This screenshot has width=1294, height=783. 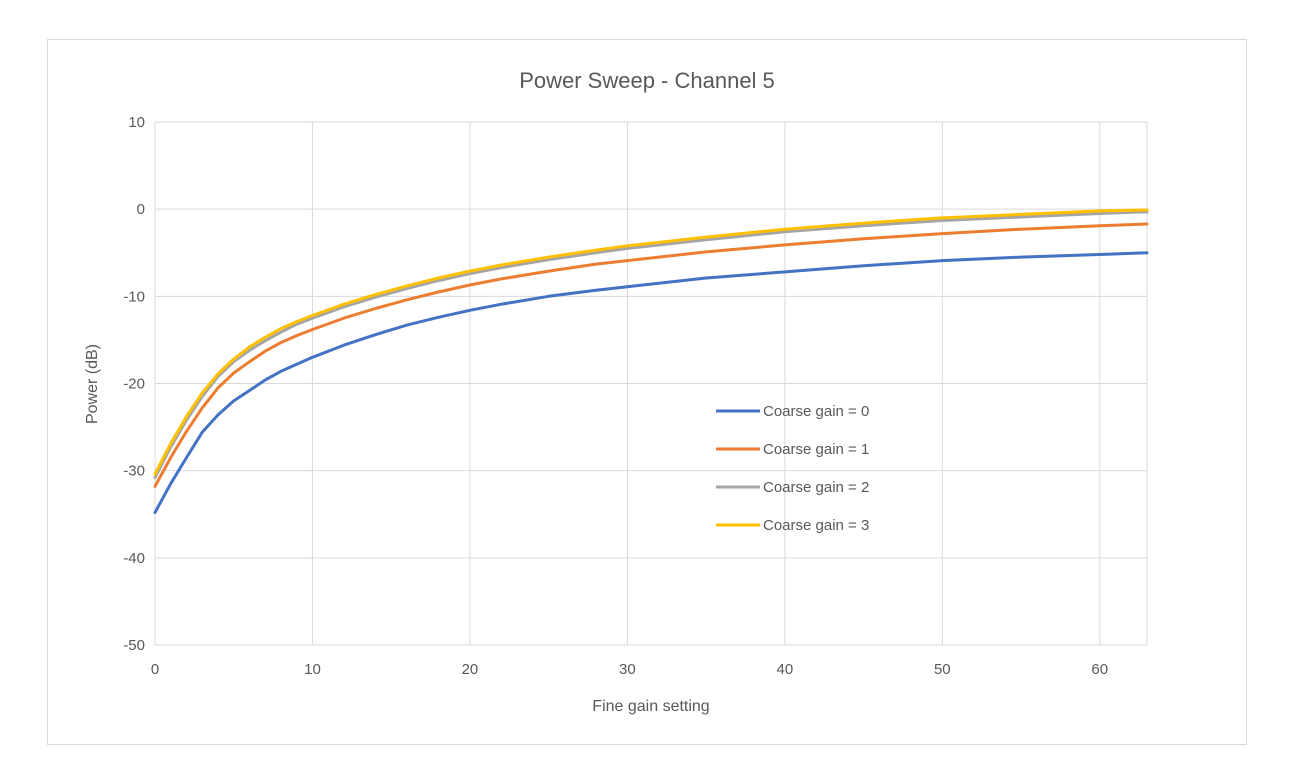 What do you see at coordinates (784, 669) in the screenshot?
I see `x-tick-label: 40` at bounding box center [784, 669].